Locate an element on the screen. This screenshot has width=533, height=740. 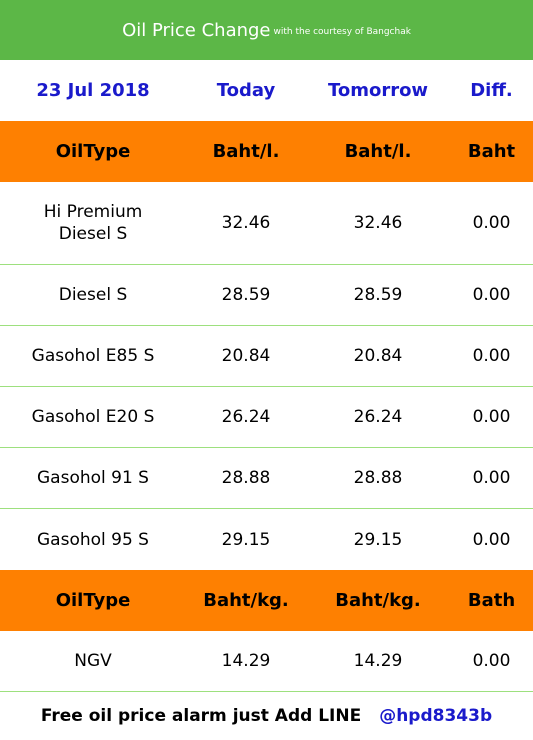
oil-name-line: Hi Premium Diesel S is located at coordinates (93, 223).